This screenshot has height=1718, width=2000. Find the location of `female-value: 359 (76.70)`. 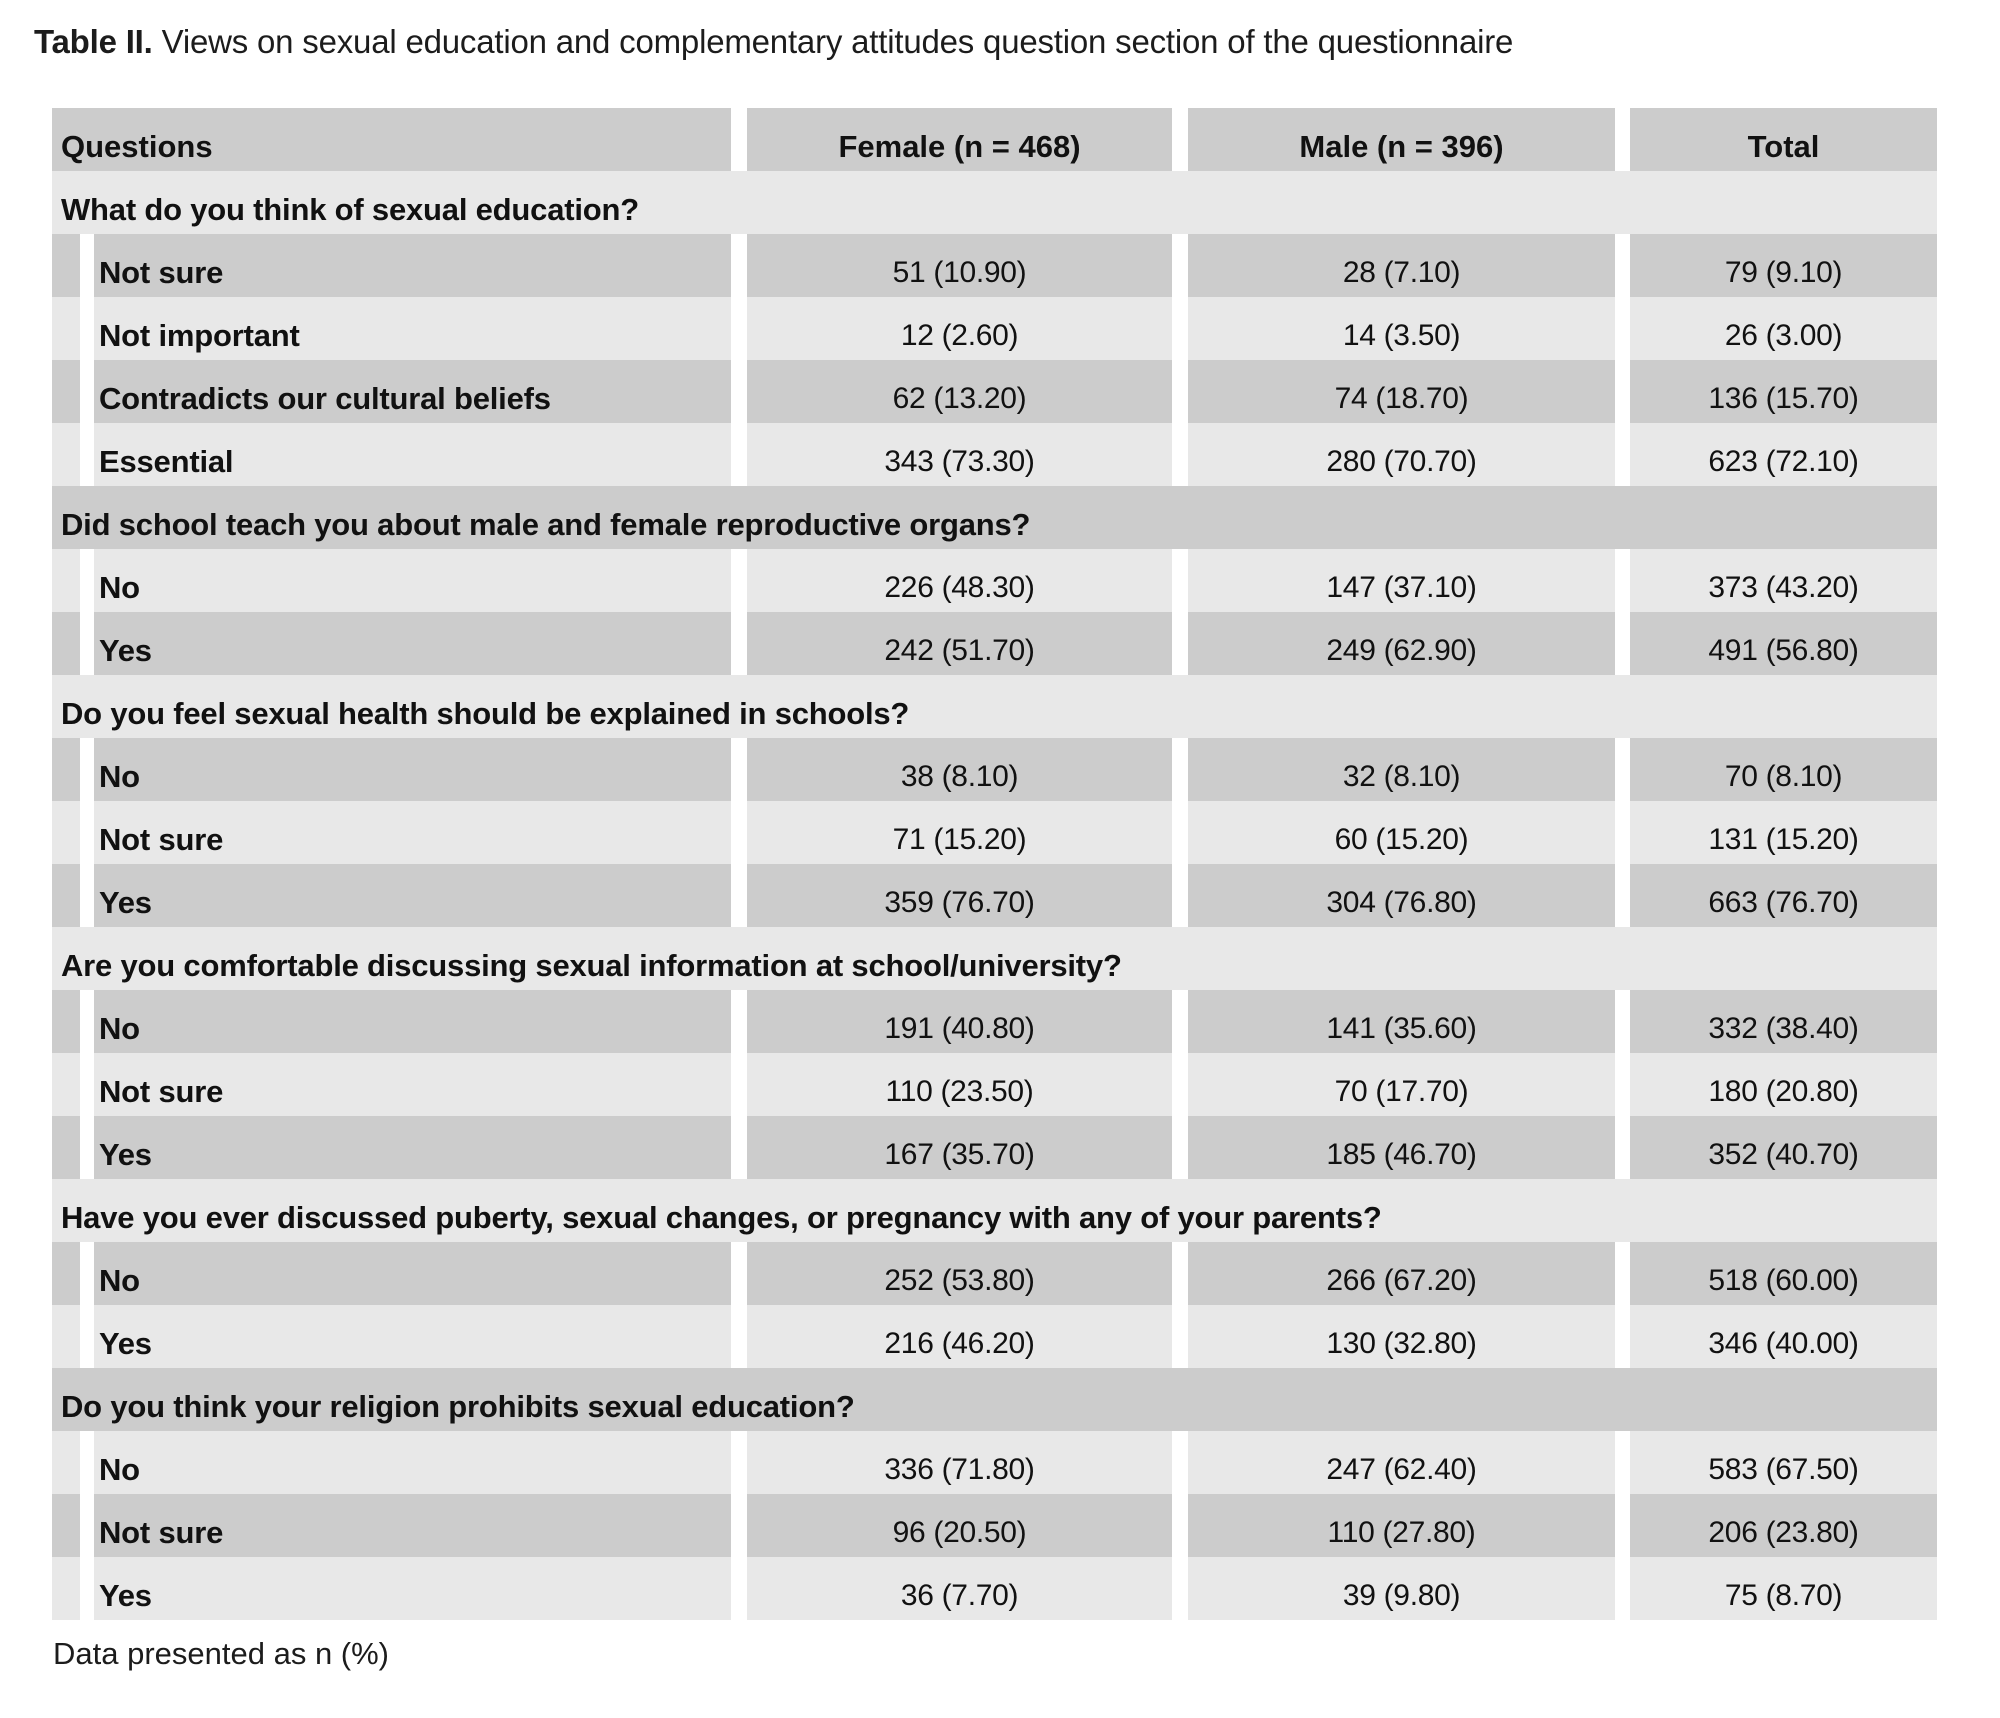

female-value: 359 (76.70) is located at coordinates (959, 895).